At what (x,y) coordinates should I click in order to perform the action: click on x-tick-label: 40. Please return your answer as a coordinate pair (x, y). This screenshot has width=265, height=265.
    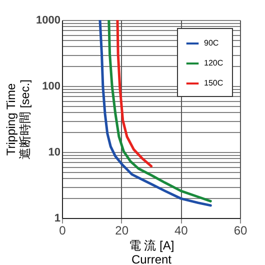
    Looking at the image, I should click on (181, 231).